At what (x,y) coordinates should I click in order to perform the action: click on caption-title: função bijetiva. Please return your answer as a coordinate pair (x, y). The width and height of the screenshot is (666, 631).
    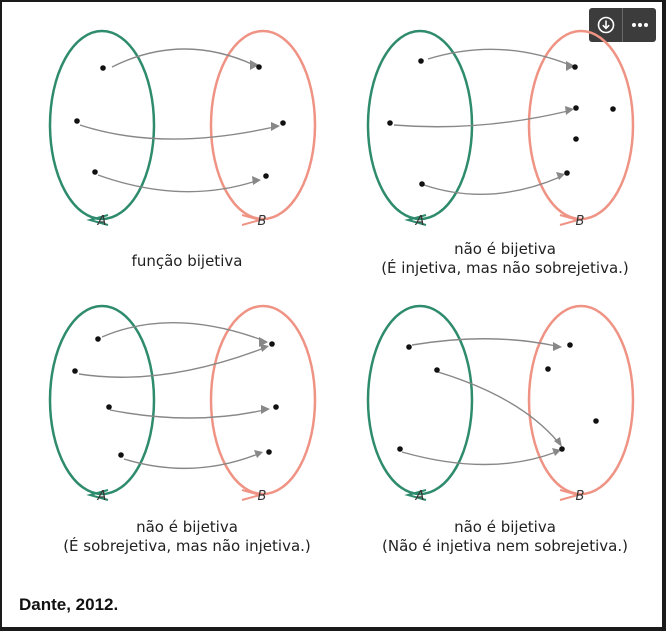
    Looking at the image, I should click on (187, 261).